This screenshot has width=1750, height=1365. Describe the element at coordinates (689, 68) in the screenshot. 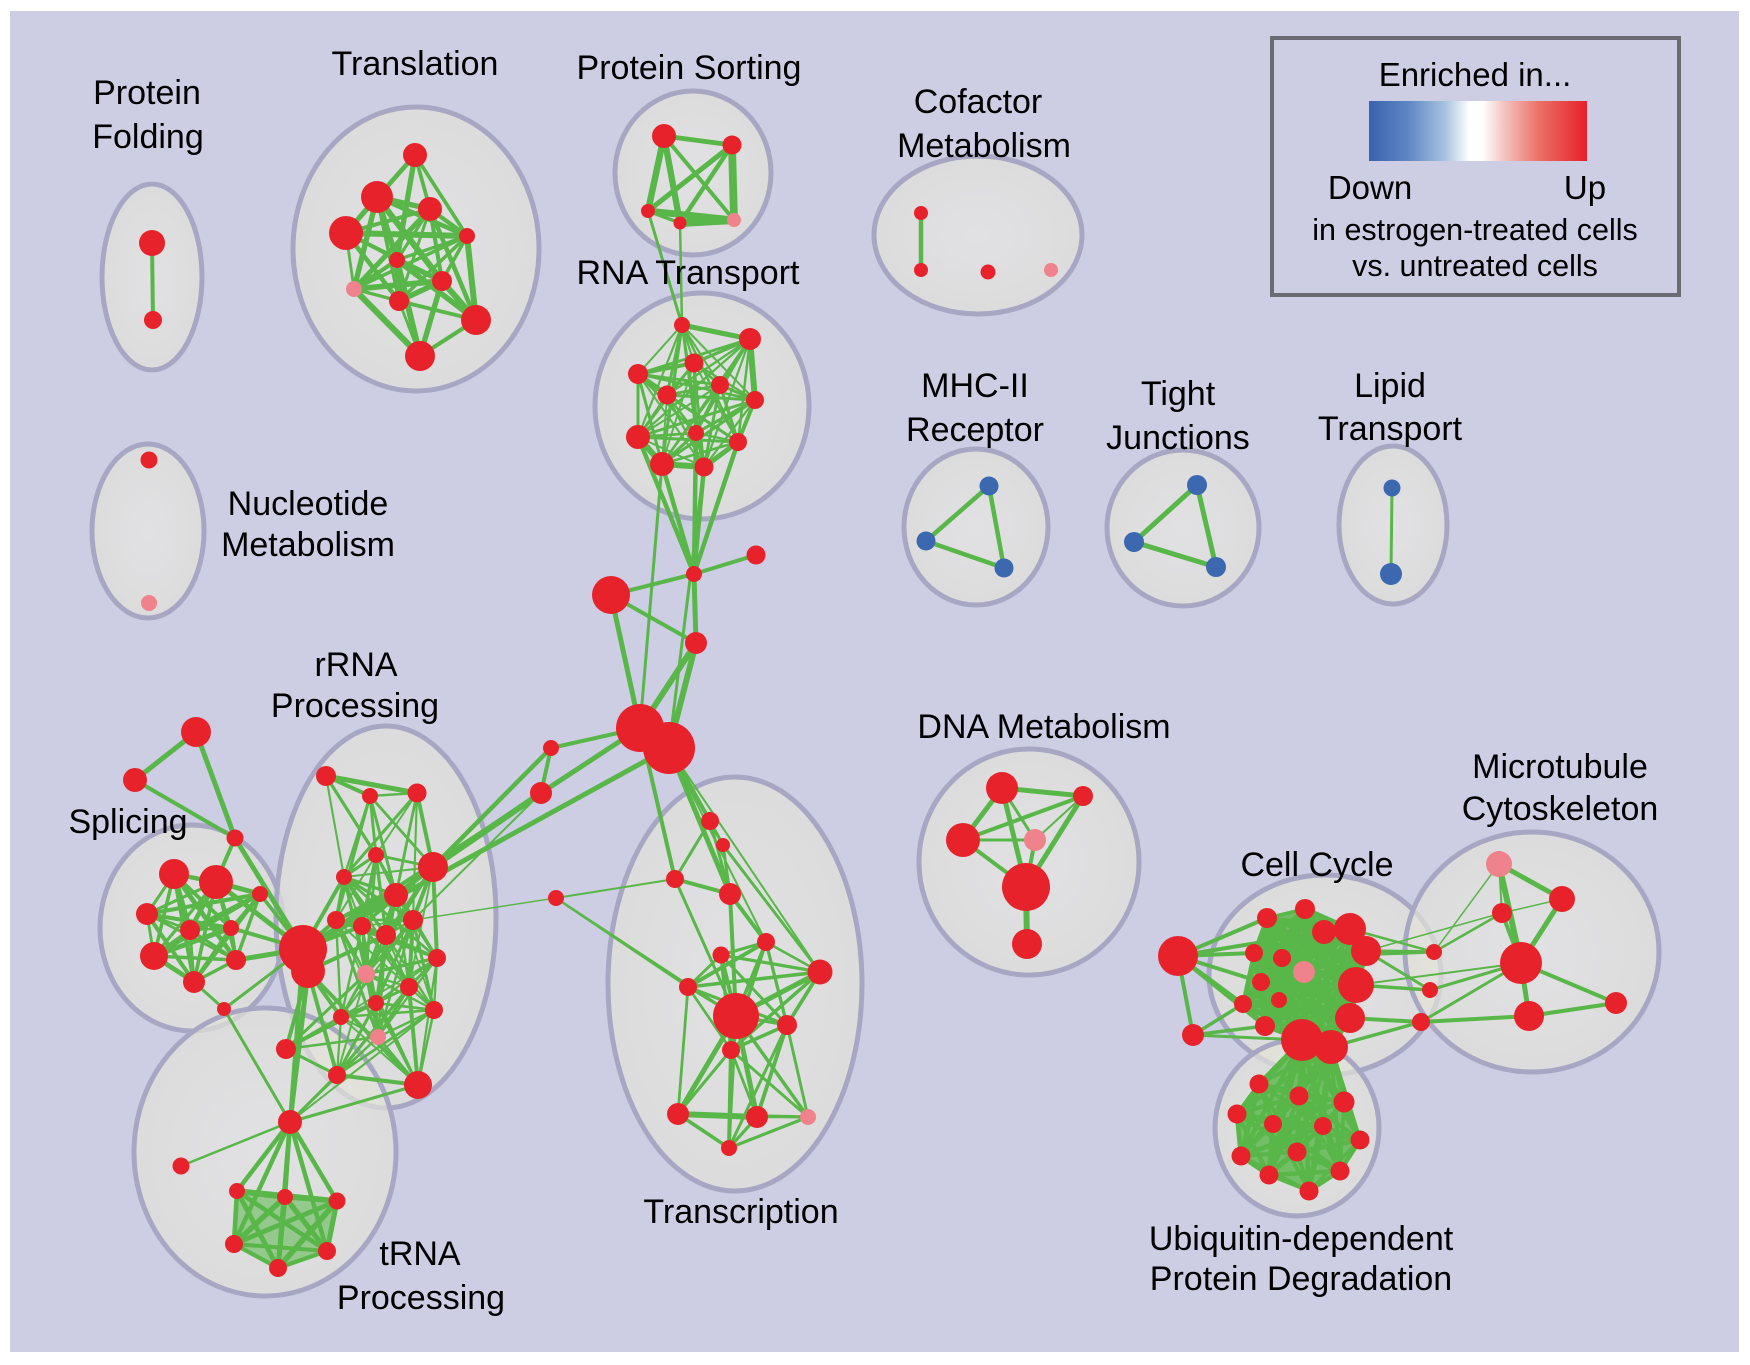

I see `svg-text: Protein Sorting` at that location.